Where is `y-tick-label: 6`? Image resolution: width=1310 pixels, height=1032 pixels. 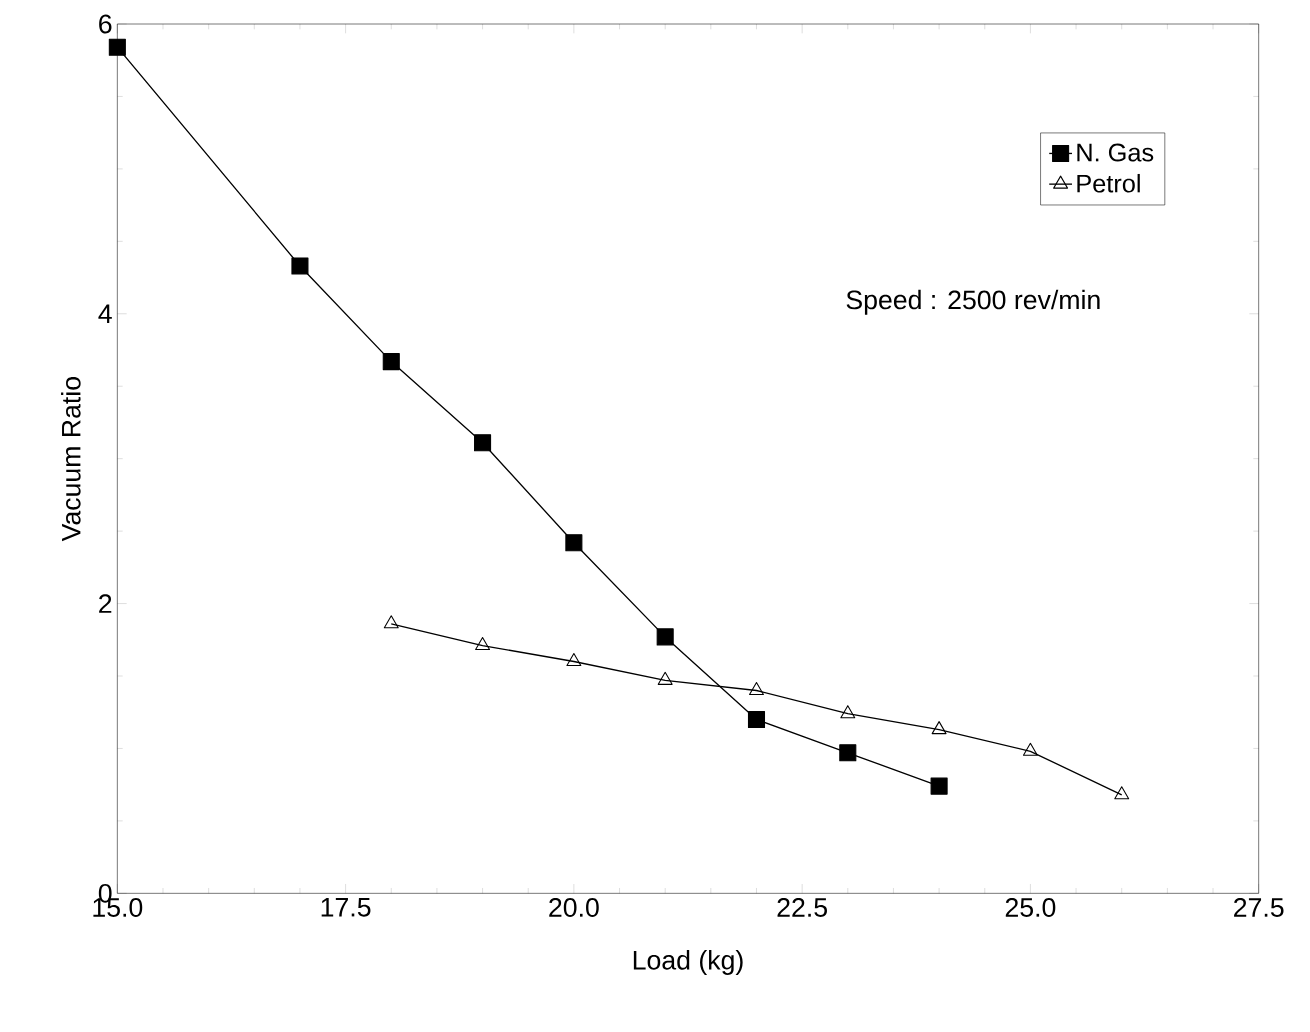
y-tick-label: 6 is located at coordinates (105, 24).